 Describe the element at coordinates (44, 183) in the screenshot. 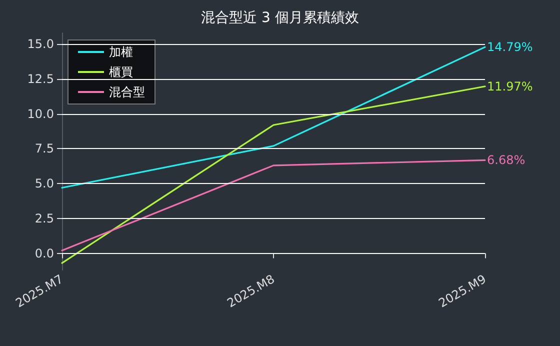

I see `y-tick-label: 5.0` at that location.